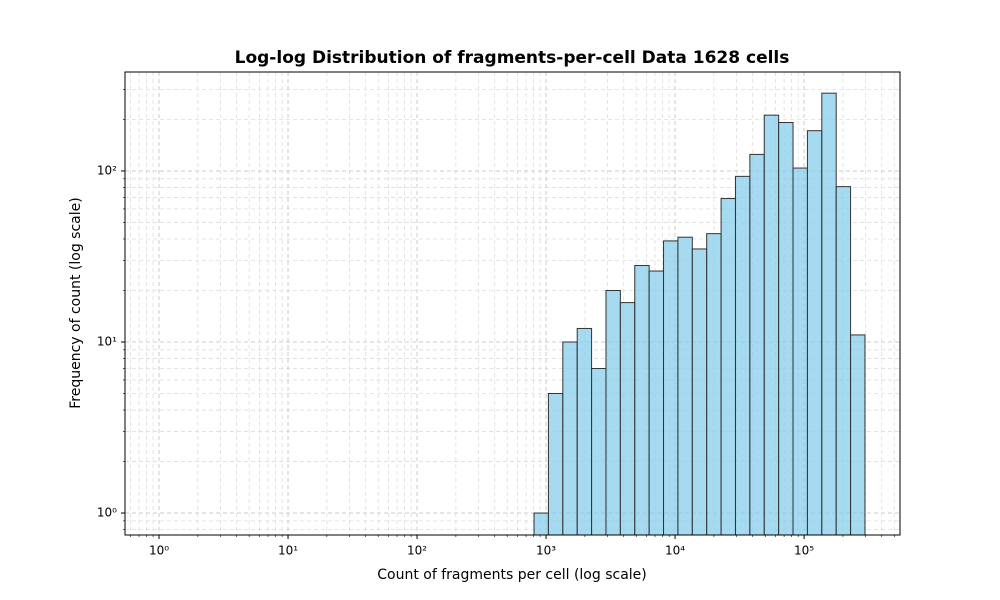  I want to click on x-tick-label: 10¹, so click(288, 551).